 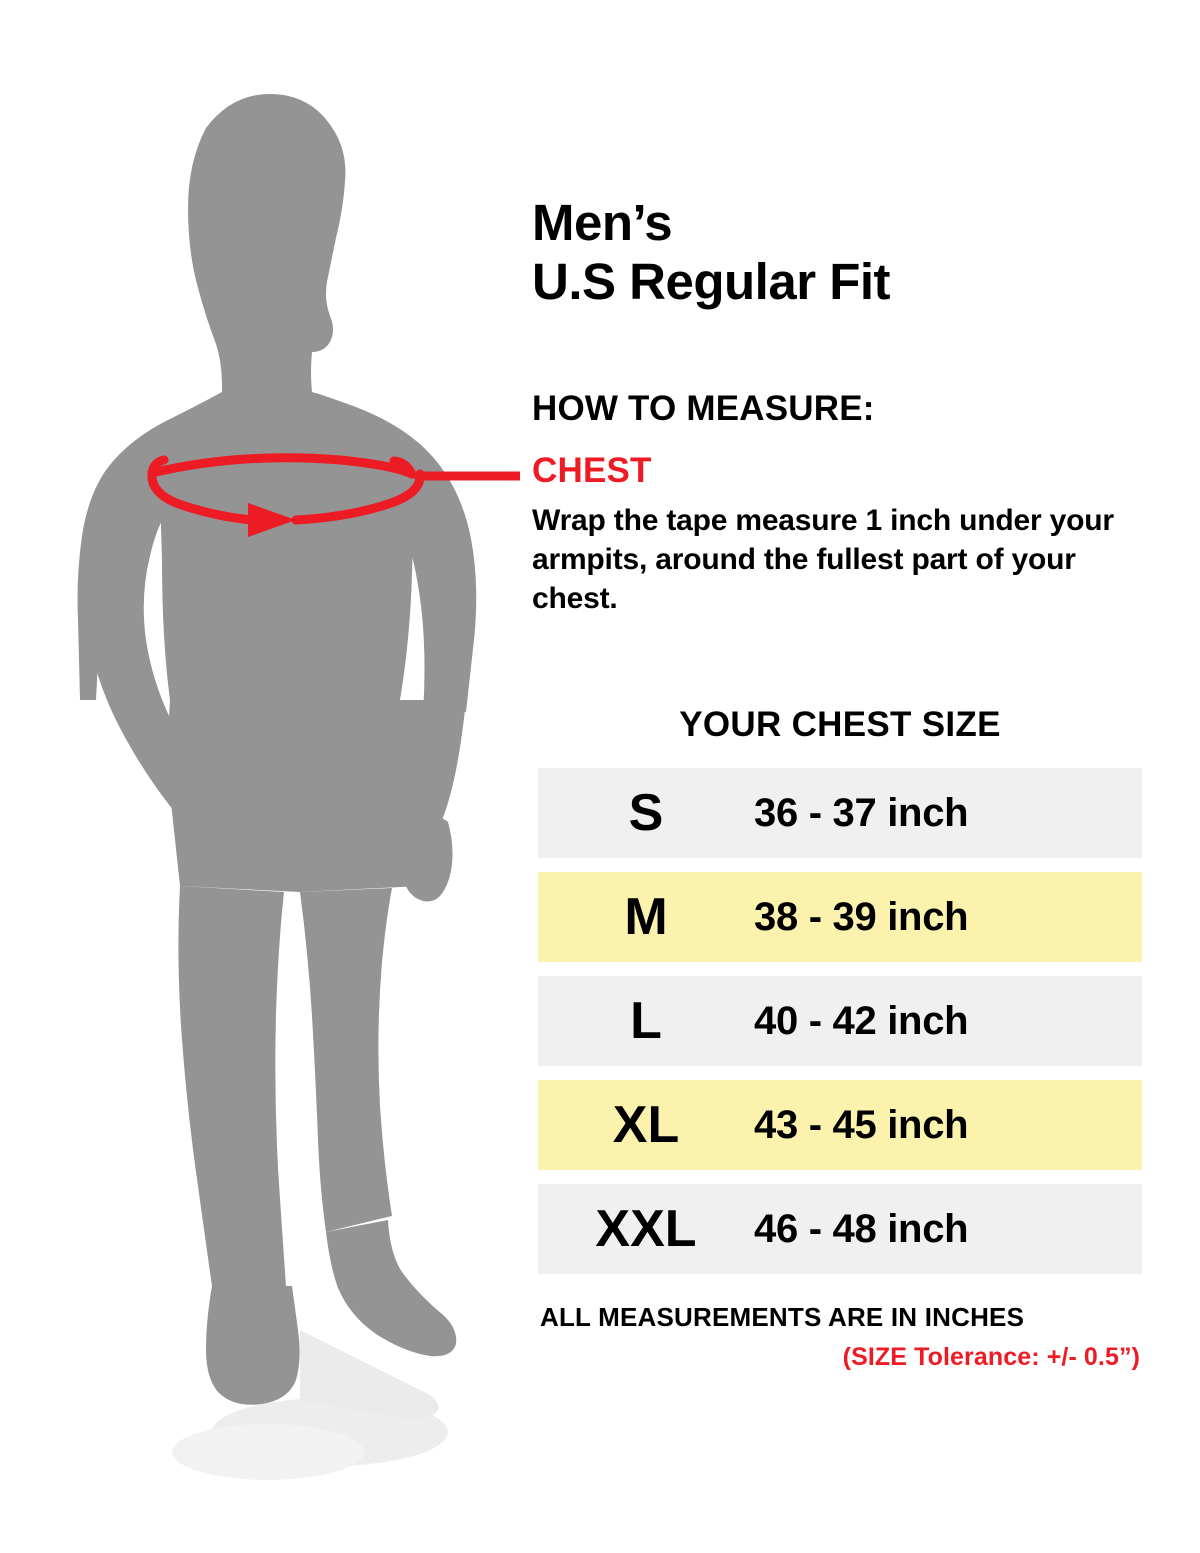 What do you see at coordinates (861, 1125) in the screenshot?
I see `size-value: 43 - 45 inch` at bounding box center [861, 1125].